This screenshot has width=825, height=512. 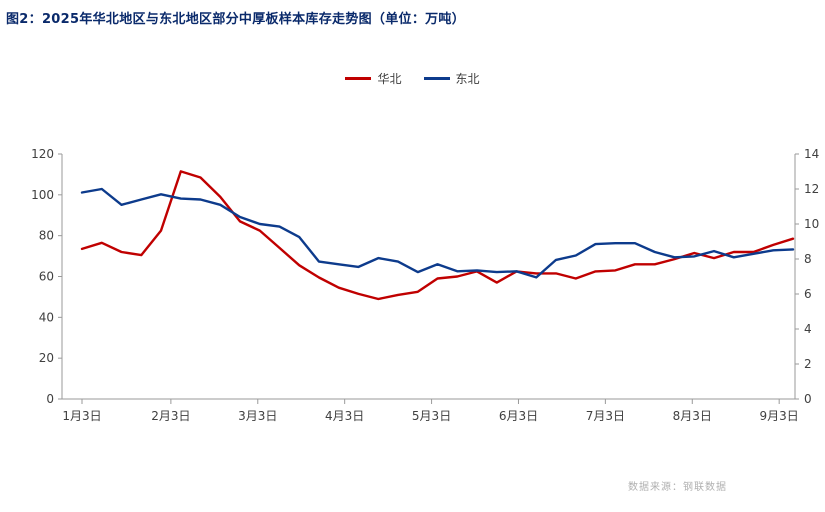 What do you see at coordinates (236, 19) in the screenshot?
I see `chart-title: 图2：2025年华北地区与东北地区部分中厚板样本库存走势图（单位：万吨）` at bounding box center [236, 19].